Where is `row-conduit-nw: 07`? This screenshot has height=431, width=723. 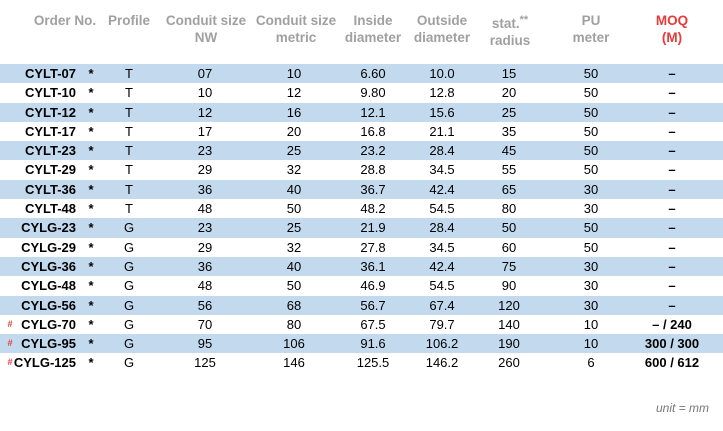
row-conduit-nw: 07 is located at coordinates (205, 73).